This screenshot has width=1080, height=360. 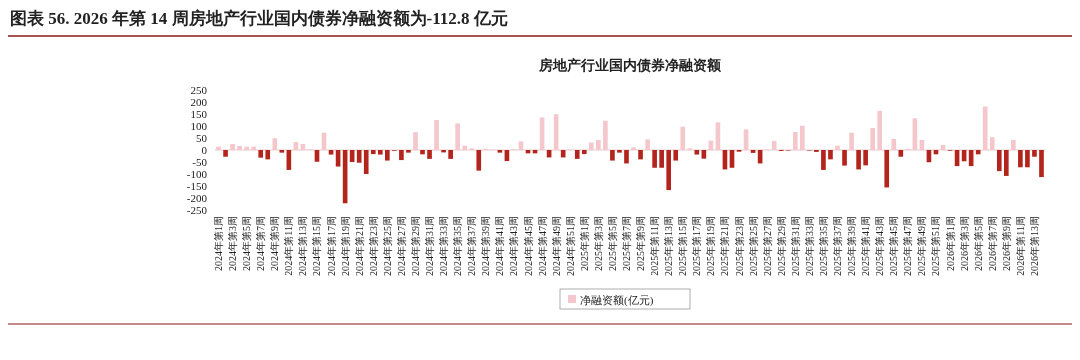 I want to click on y-tick-label: 50, so click(x=202, y=138).